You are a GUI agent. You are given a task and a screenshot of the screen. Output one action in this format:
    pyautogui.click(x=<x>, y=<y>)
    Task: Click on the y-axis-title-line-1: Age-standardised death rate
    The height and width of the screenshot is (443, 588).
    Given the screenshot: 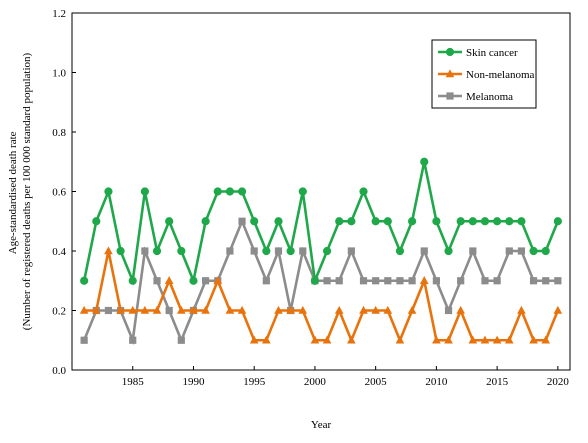 What is the action you would take?
    pyautogui.click(x=13, y=192)
    